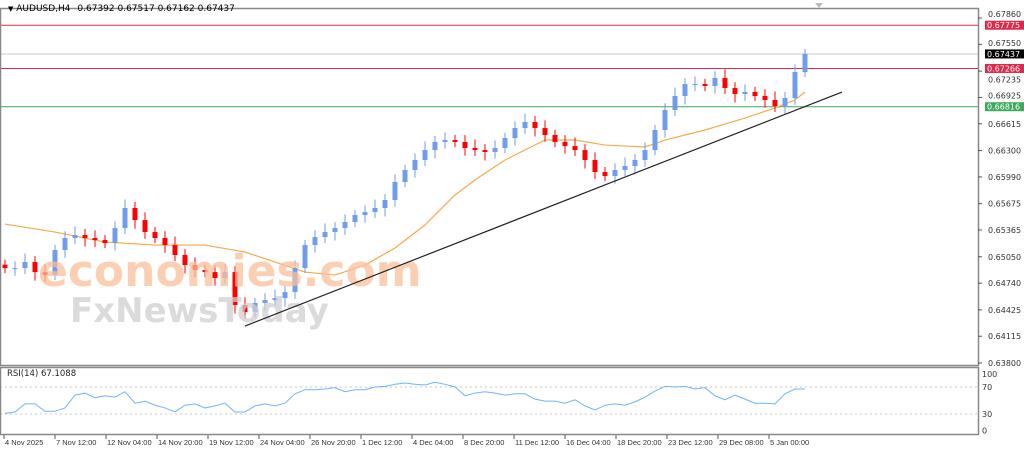 The height and width of the screenshot is (454, 1024). Describe the element at coordinates (76, 442) in the screenshot. I see `x-tick-label: 7 Nov 12:00` at that location.